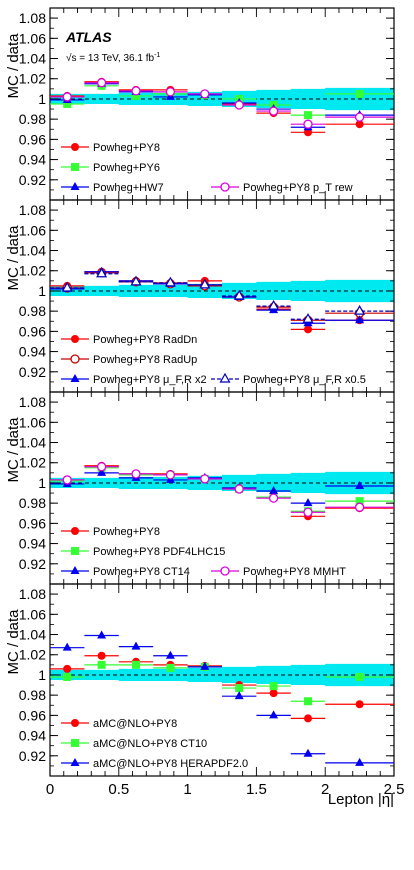 The height and width of the screenshot is (870, 414). Describe the element at coordinates (150, 380) in the screenshot. I see `legend-entry: Powheg+PY8 μ_F,R x2` at that location.